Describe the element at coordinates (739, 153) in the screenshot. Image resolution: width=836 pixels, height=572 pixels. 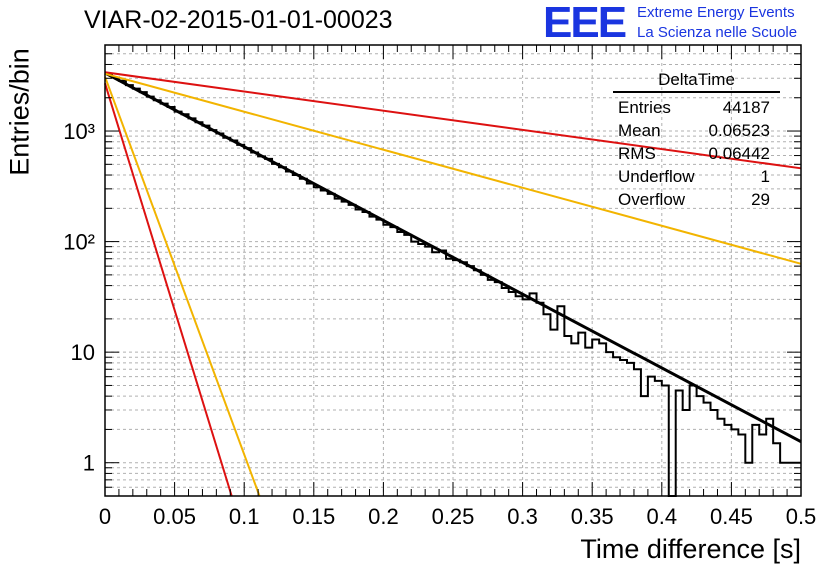
I see `stats-value: 0.06442` at that location.